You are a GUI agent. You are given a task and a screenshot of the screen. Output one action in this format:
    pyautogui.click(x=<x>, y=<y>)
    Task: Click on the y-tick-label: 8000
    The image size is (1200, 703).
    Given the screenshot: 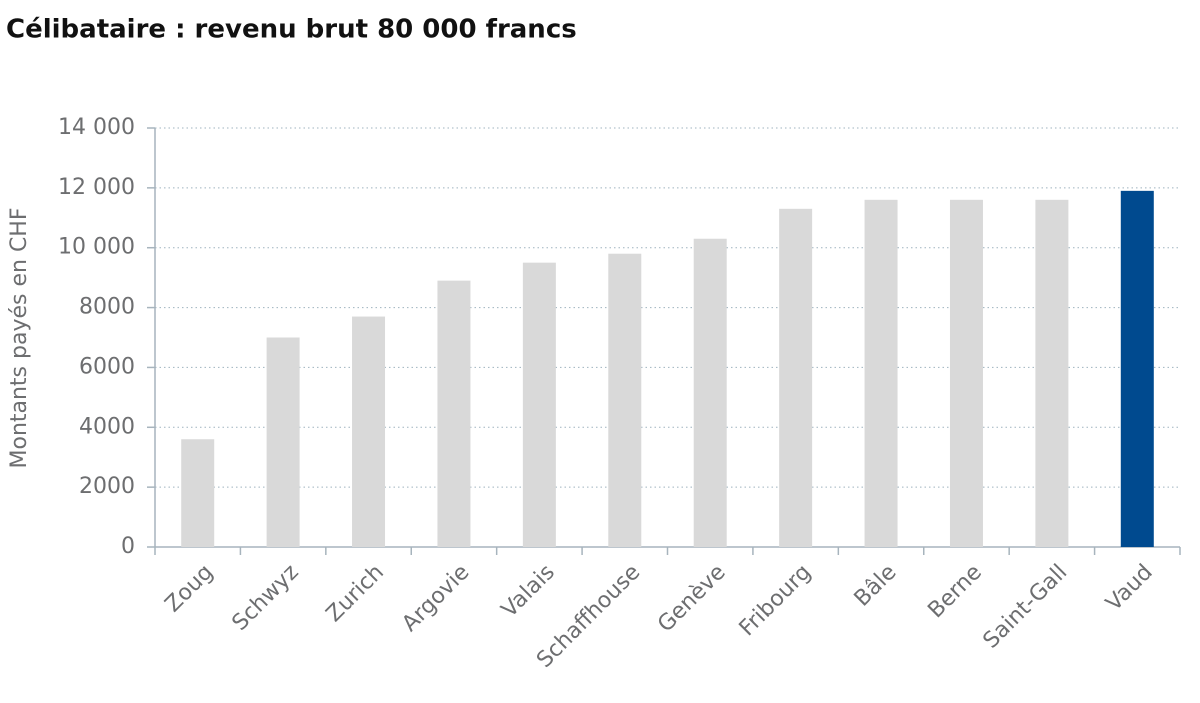 What is the action you would take?
    pyautogui.click(x=107, y=307)
    